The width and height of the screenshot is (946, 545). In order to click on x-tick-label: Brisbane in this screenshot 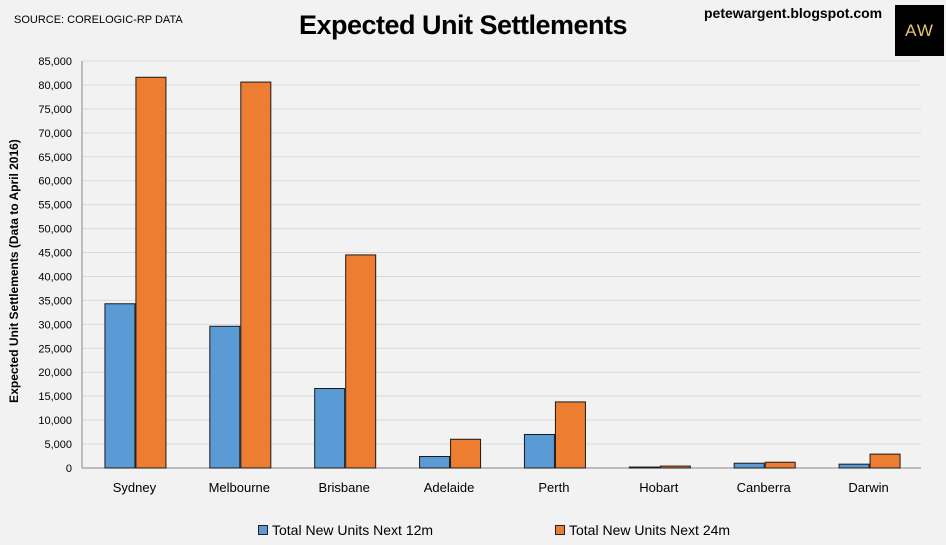, I will do `click(344, 487)`.